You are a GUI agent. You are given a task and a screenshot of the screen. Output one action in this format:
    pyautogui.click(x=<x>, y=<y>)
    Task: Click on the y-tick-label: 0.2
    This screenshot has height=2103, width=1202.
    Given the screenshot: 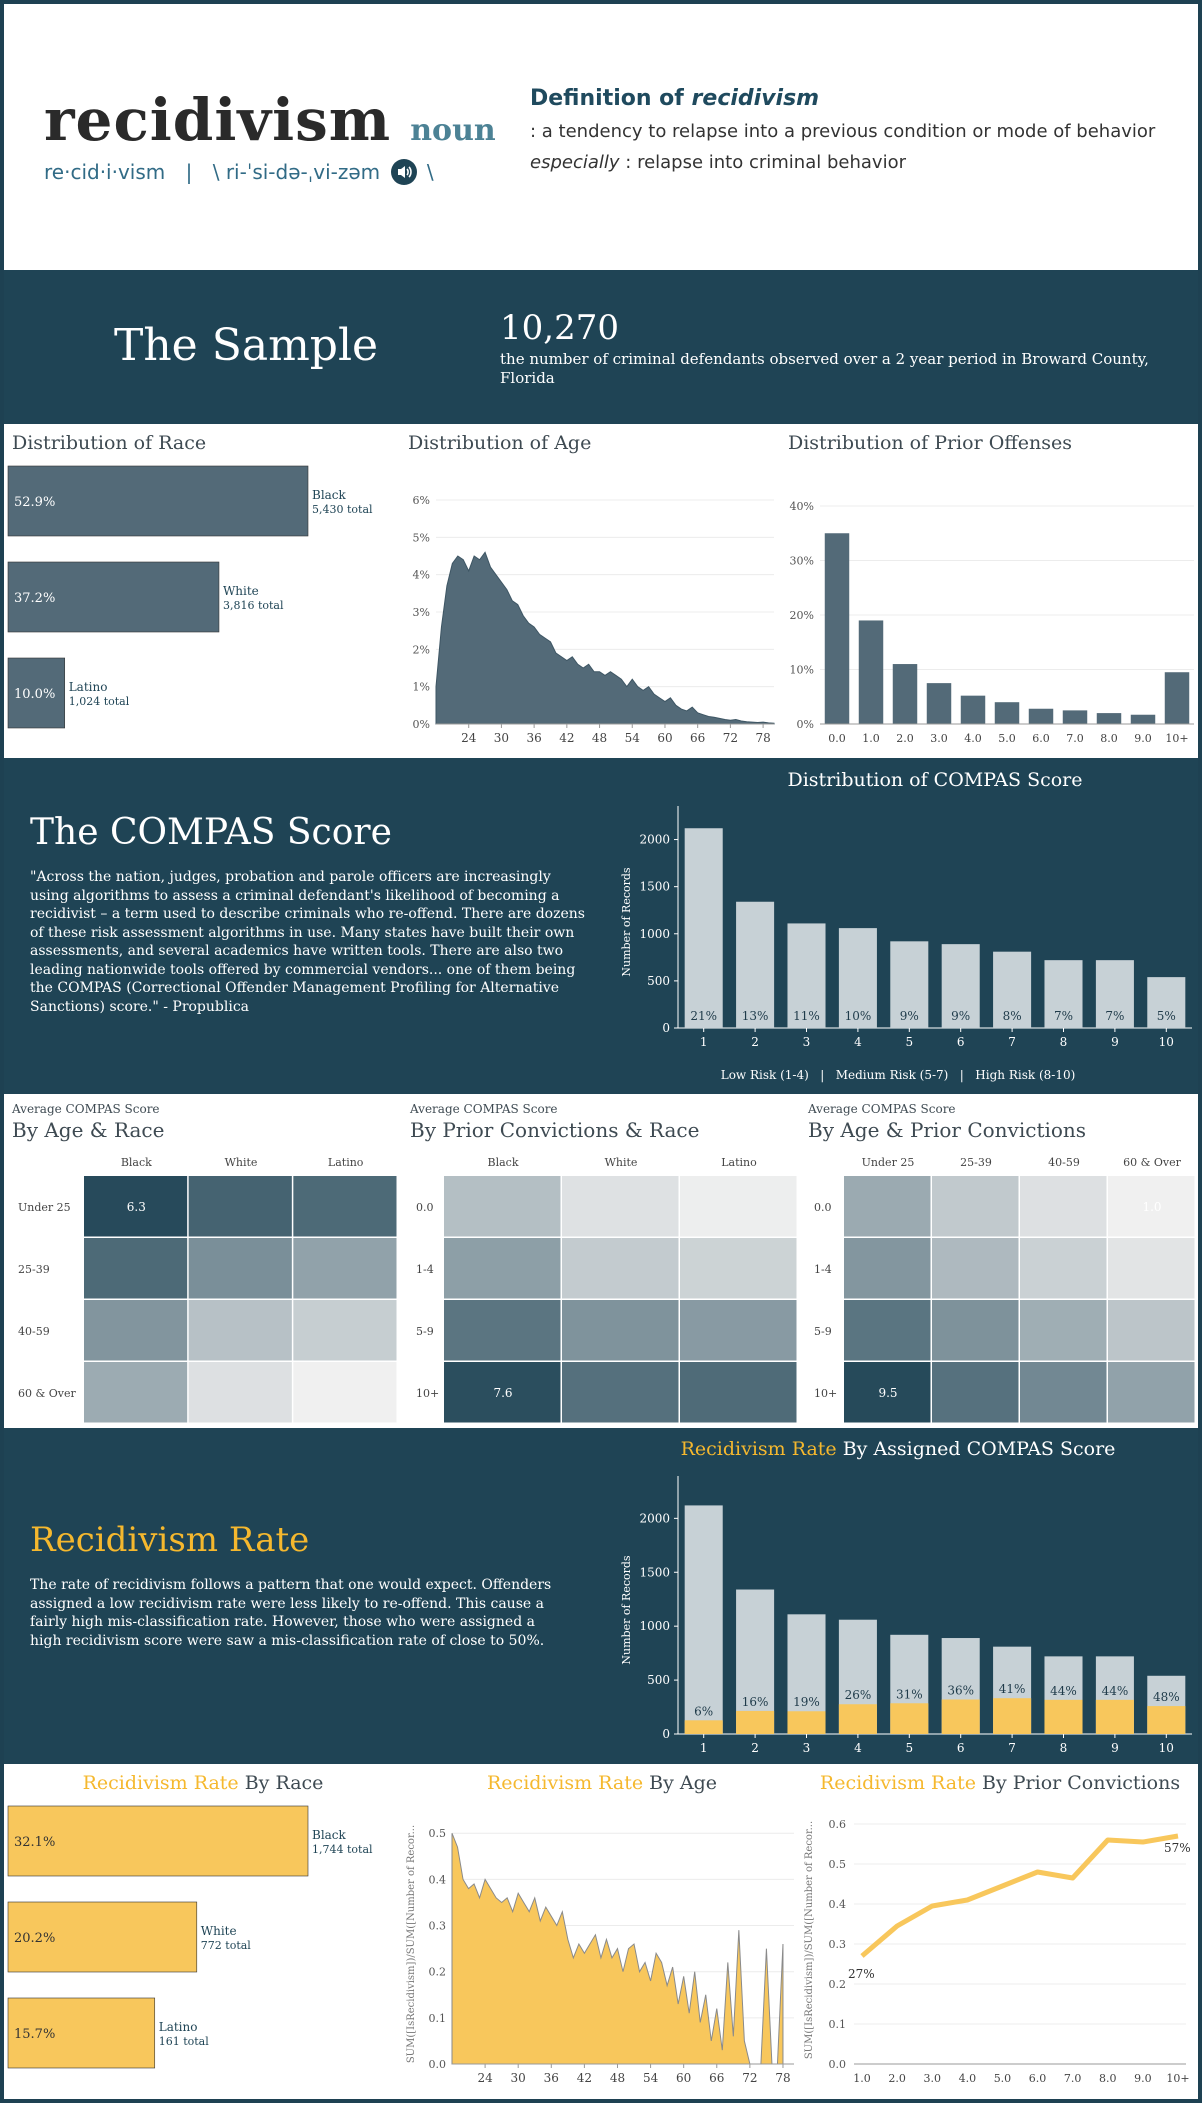 What is the action you would take?
    pyautogui.click(x=838, y=1984)
    